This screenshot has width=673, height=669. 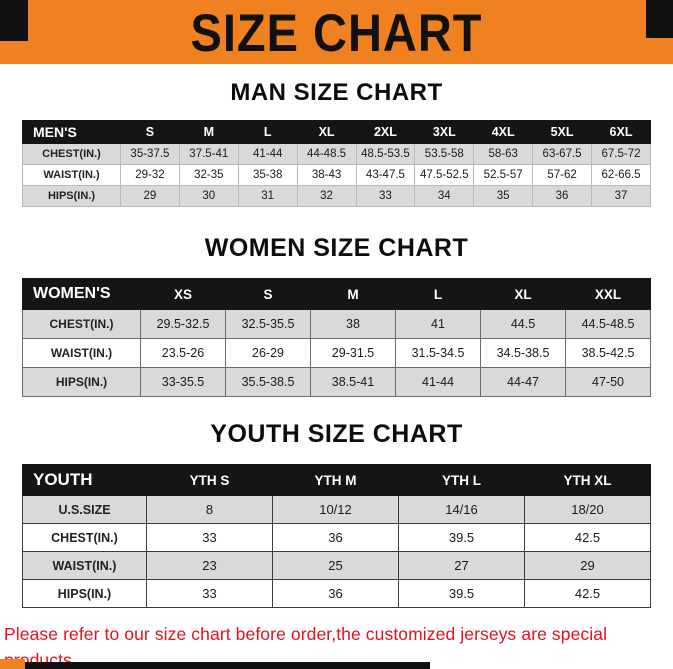 I want to click on table-header-row: MEN'S S M L XL 2XL 3XL 4XL 5XL 6XL, so click(x=336, y=132).